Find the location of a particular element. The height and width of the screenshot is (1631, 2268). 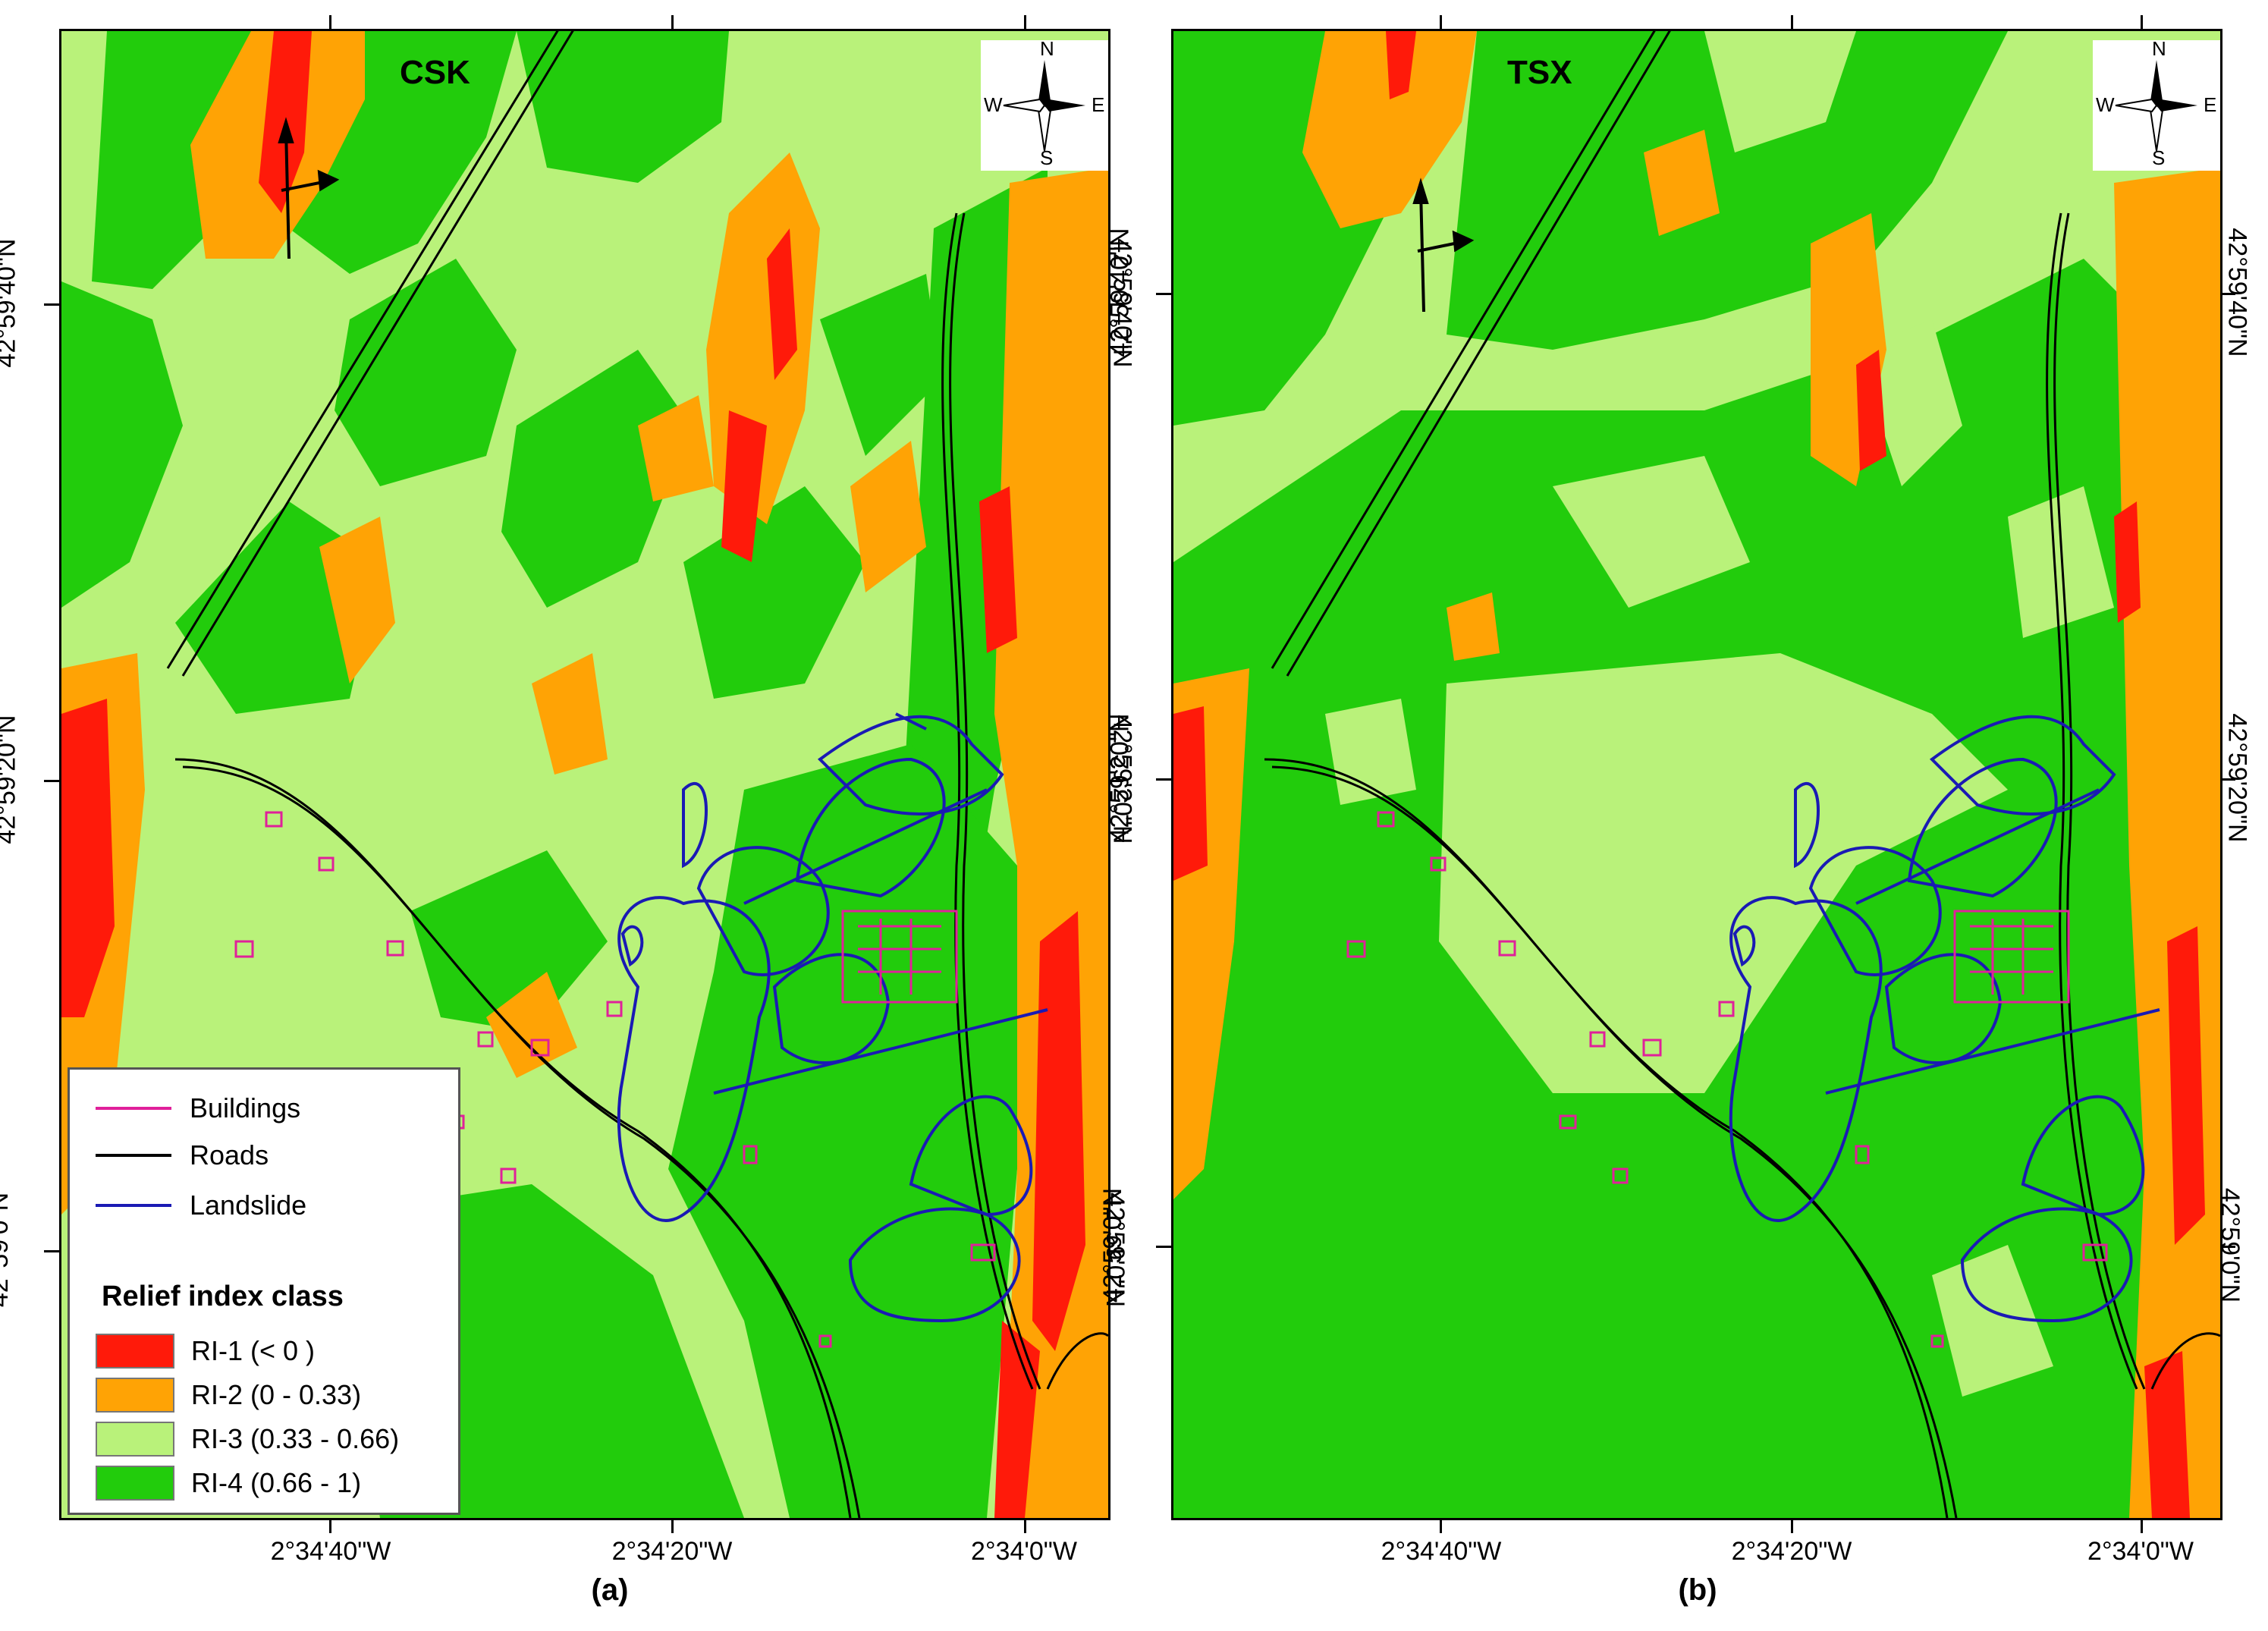

legend-label: Landslide is located at coordinates (248, 1205).